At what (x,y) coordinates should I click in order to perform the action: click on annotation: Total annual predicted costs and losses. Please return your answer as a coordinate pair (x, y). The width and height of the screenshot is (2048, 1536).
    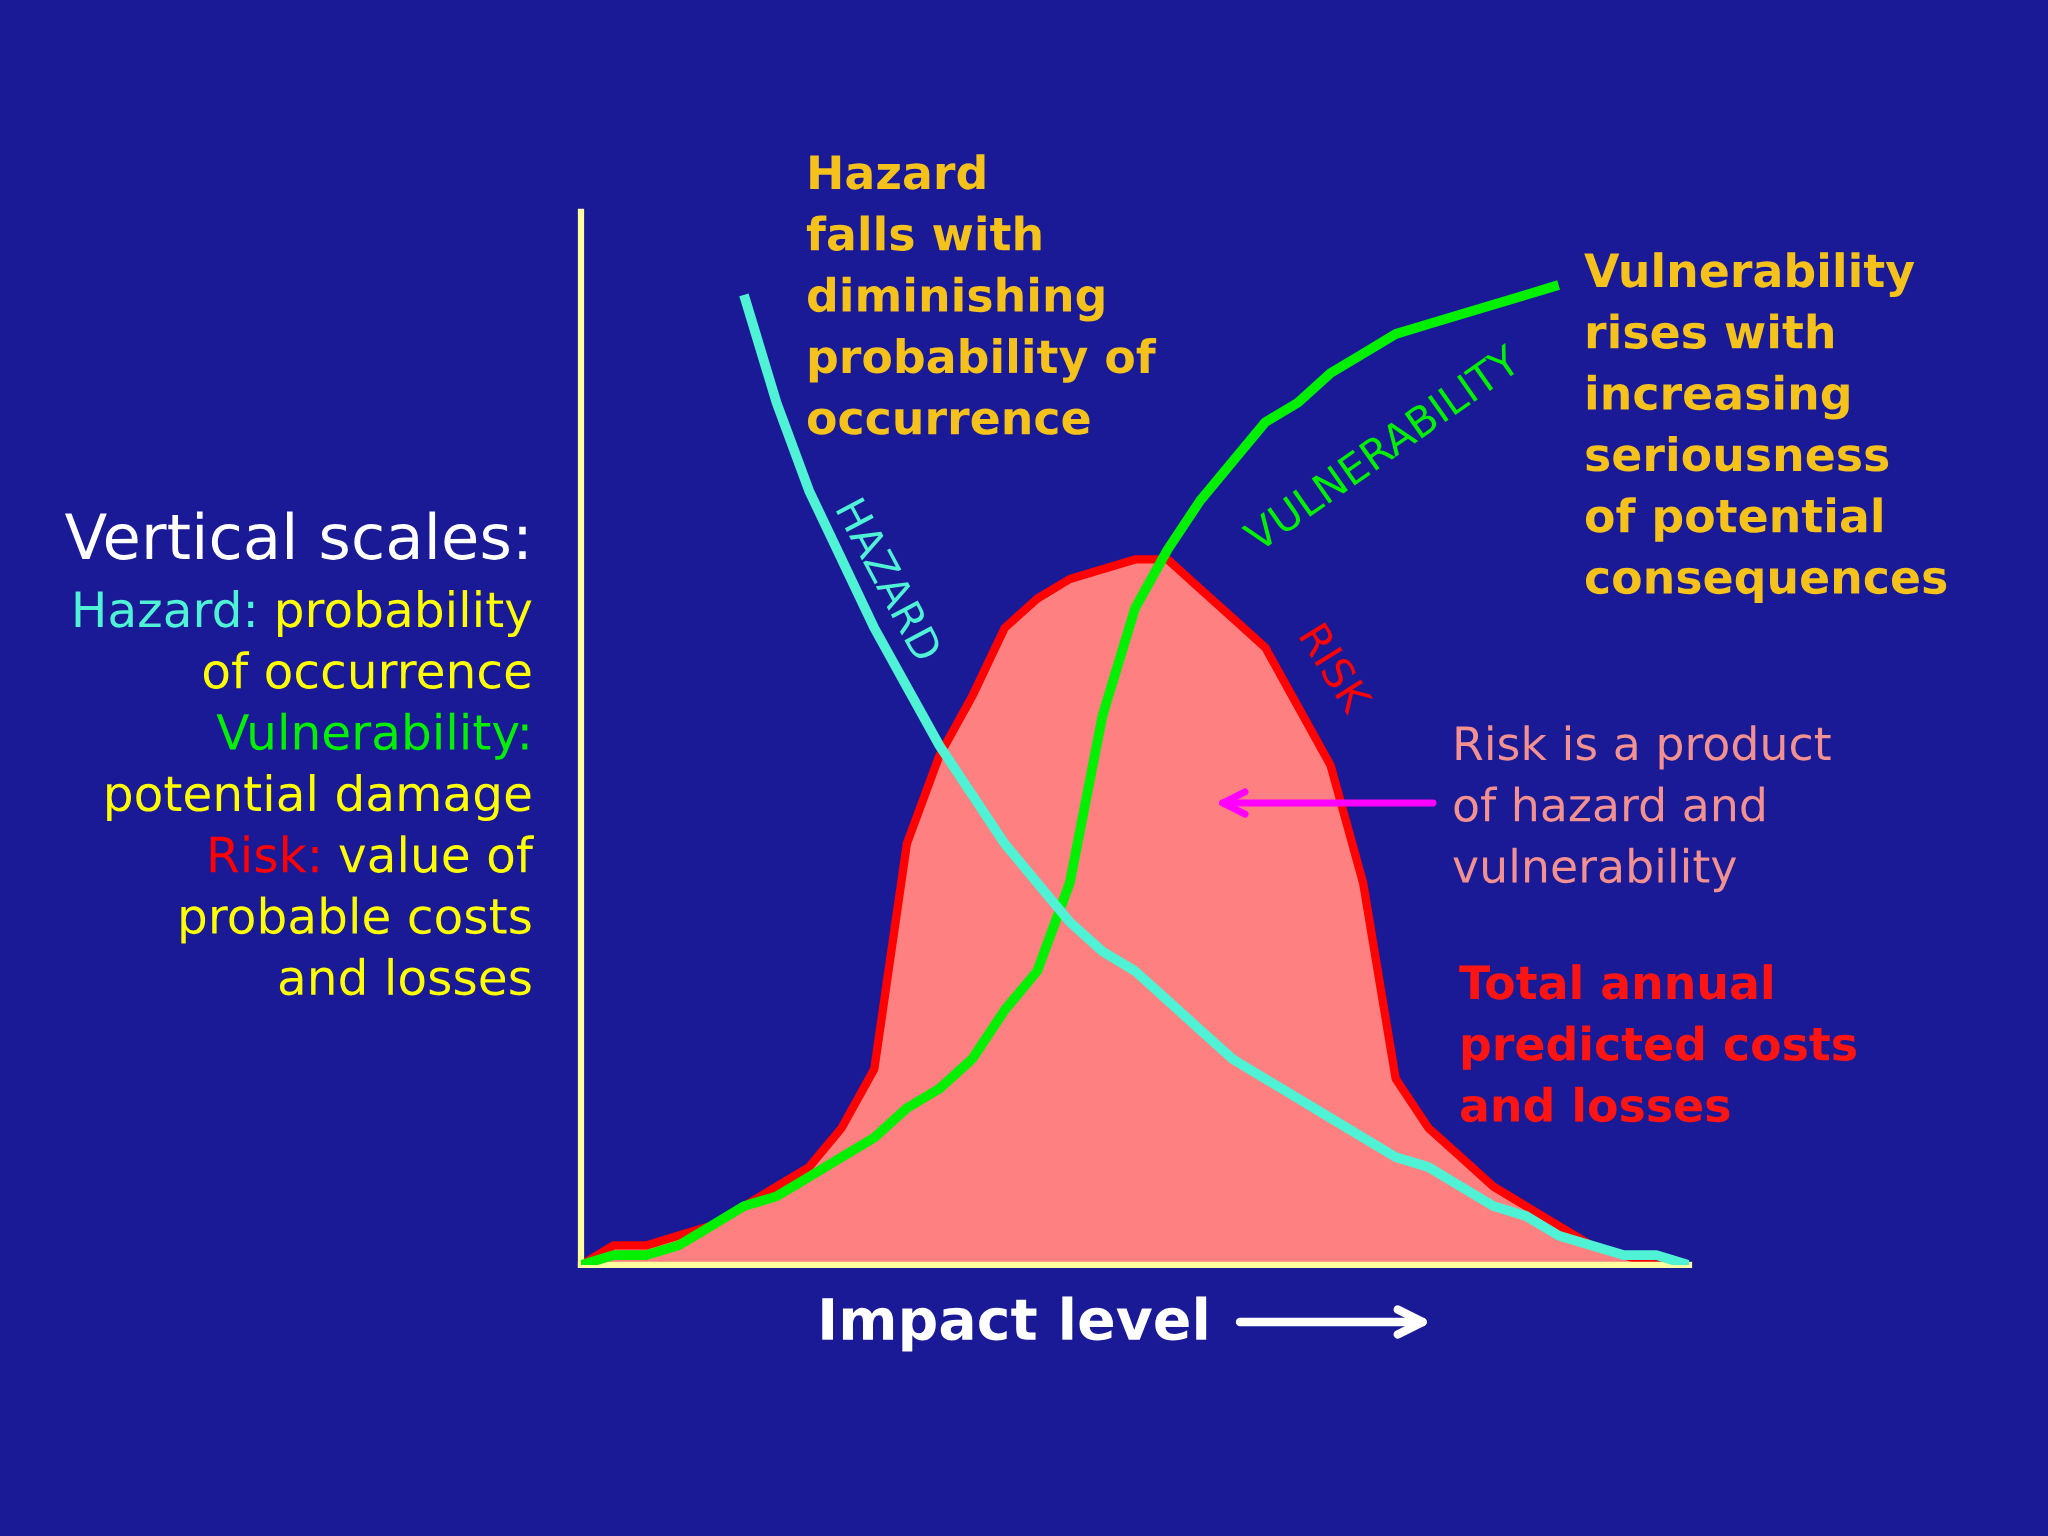
    Looking at the image, I should click on (1657, 1043).